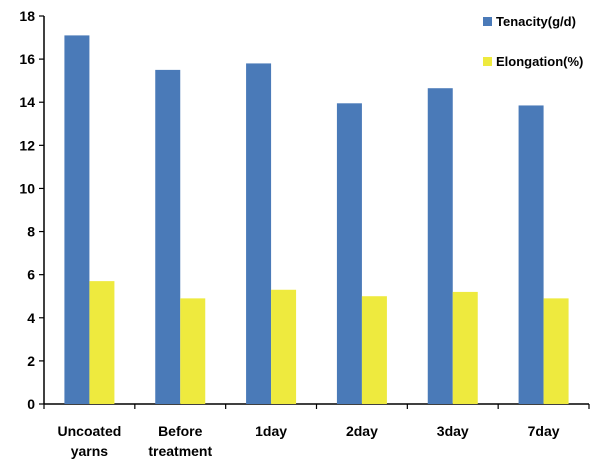  I want to click on y-tick-label: 16, so click(27, 59).